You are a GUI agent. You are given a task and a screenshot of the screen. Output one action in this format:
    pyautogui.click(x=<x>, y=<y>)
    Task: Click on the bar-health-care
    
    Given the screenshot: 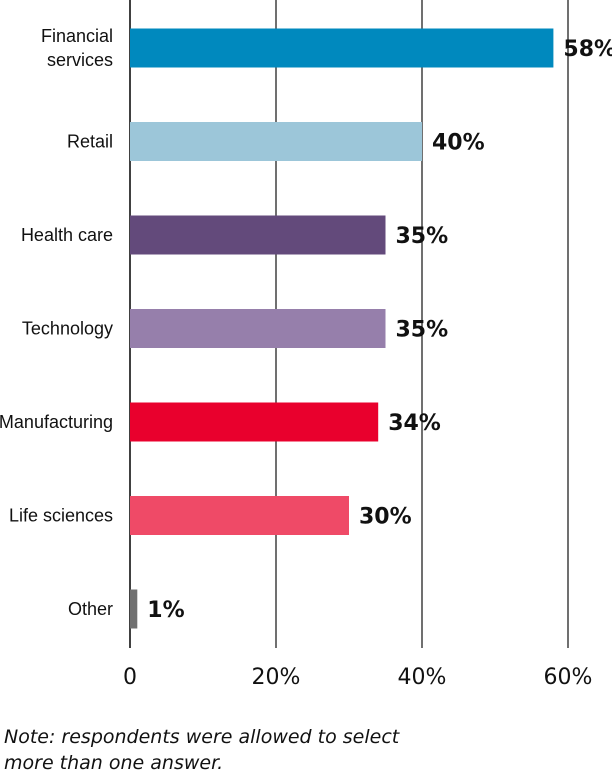 What is the action you would take?
    pyautogui.click(x=258, y=235)
    